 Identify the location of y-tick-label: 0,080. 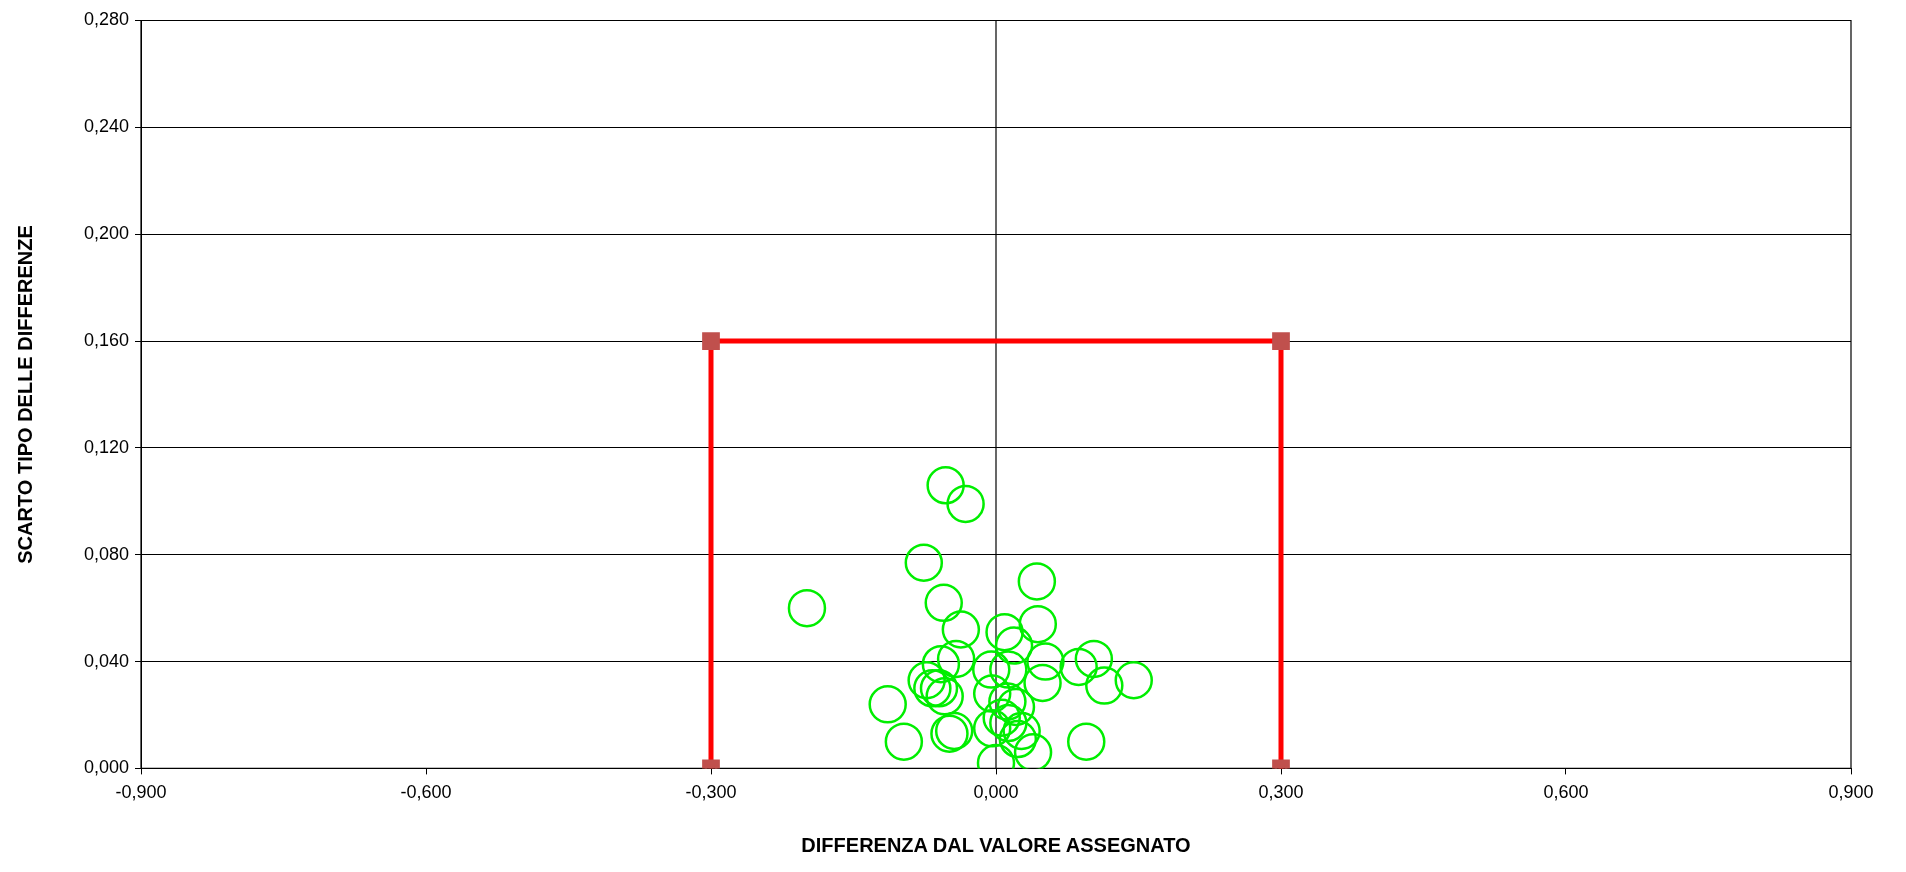
(106, 553).